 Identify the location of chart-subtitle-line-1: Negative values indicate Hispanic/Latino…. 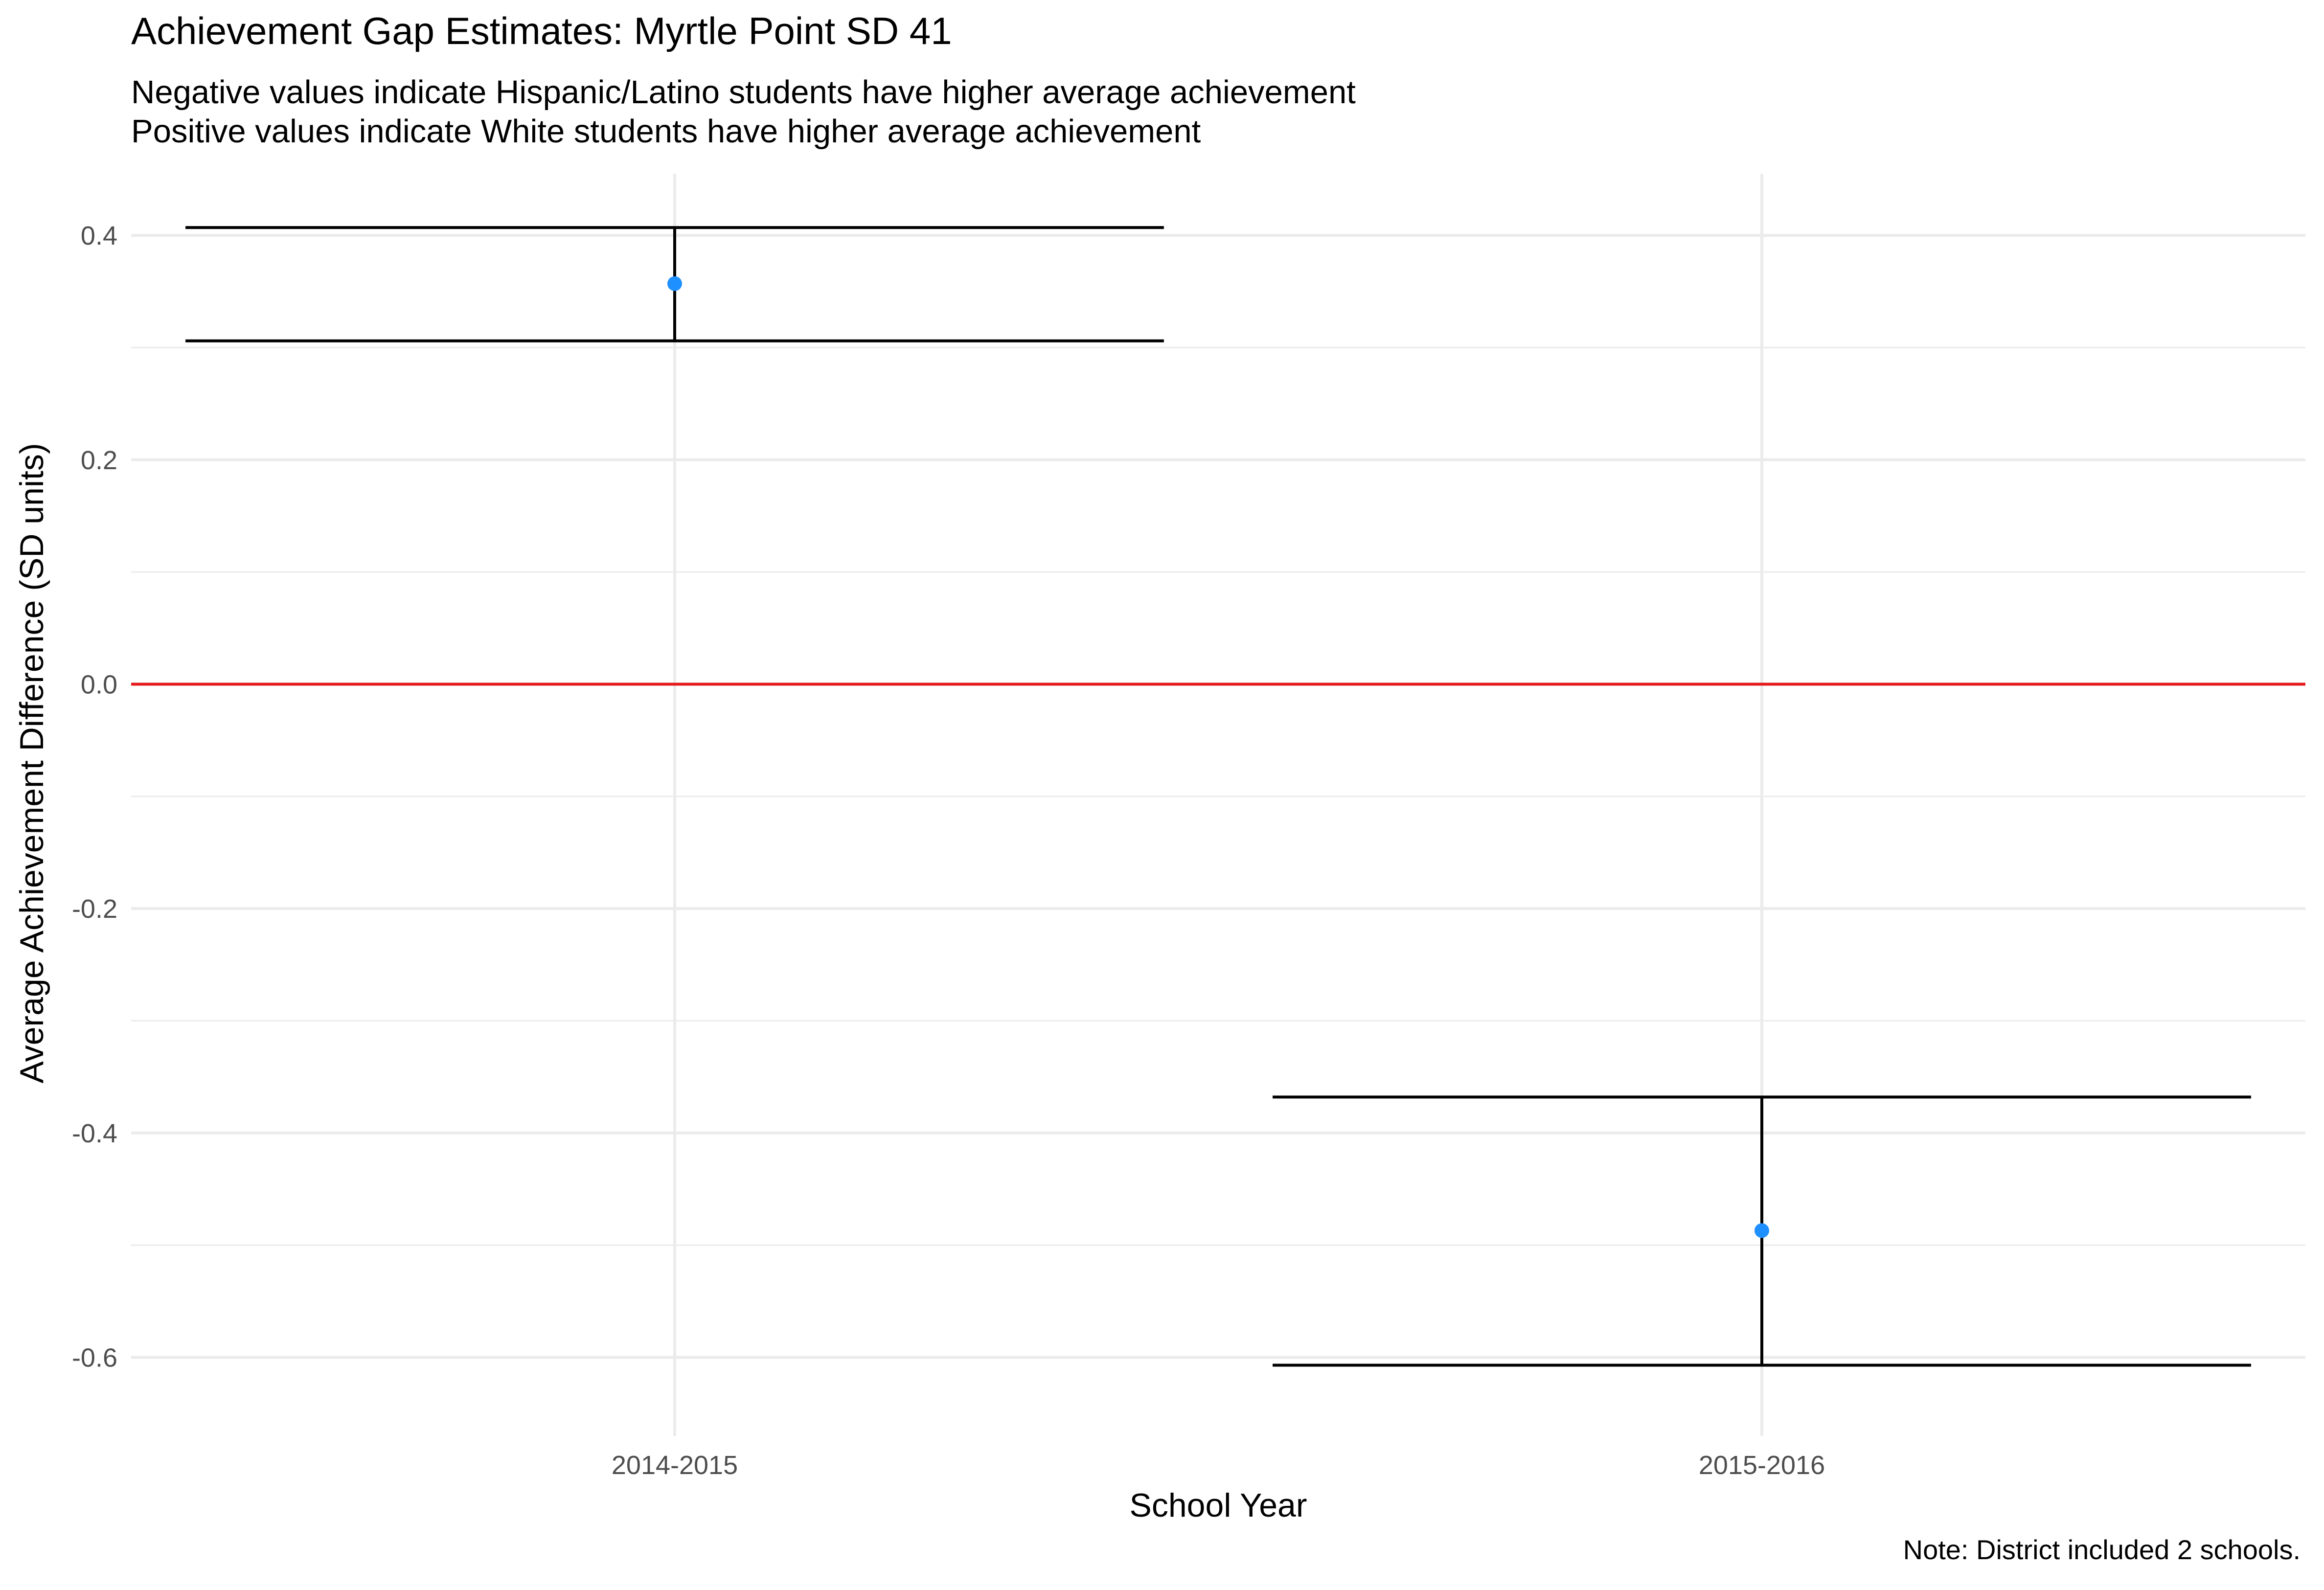
(744, 93).